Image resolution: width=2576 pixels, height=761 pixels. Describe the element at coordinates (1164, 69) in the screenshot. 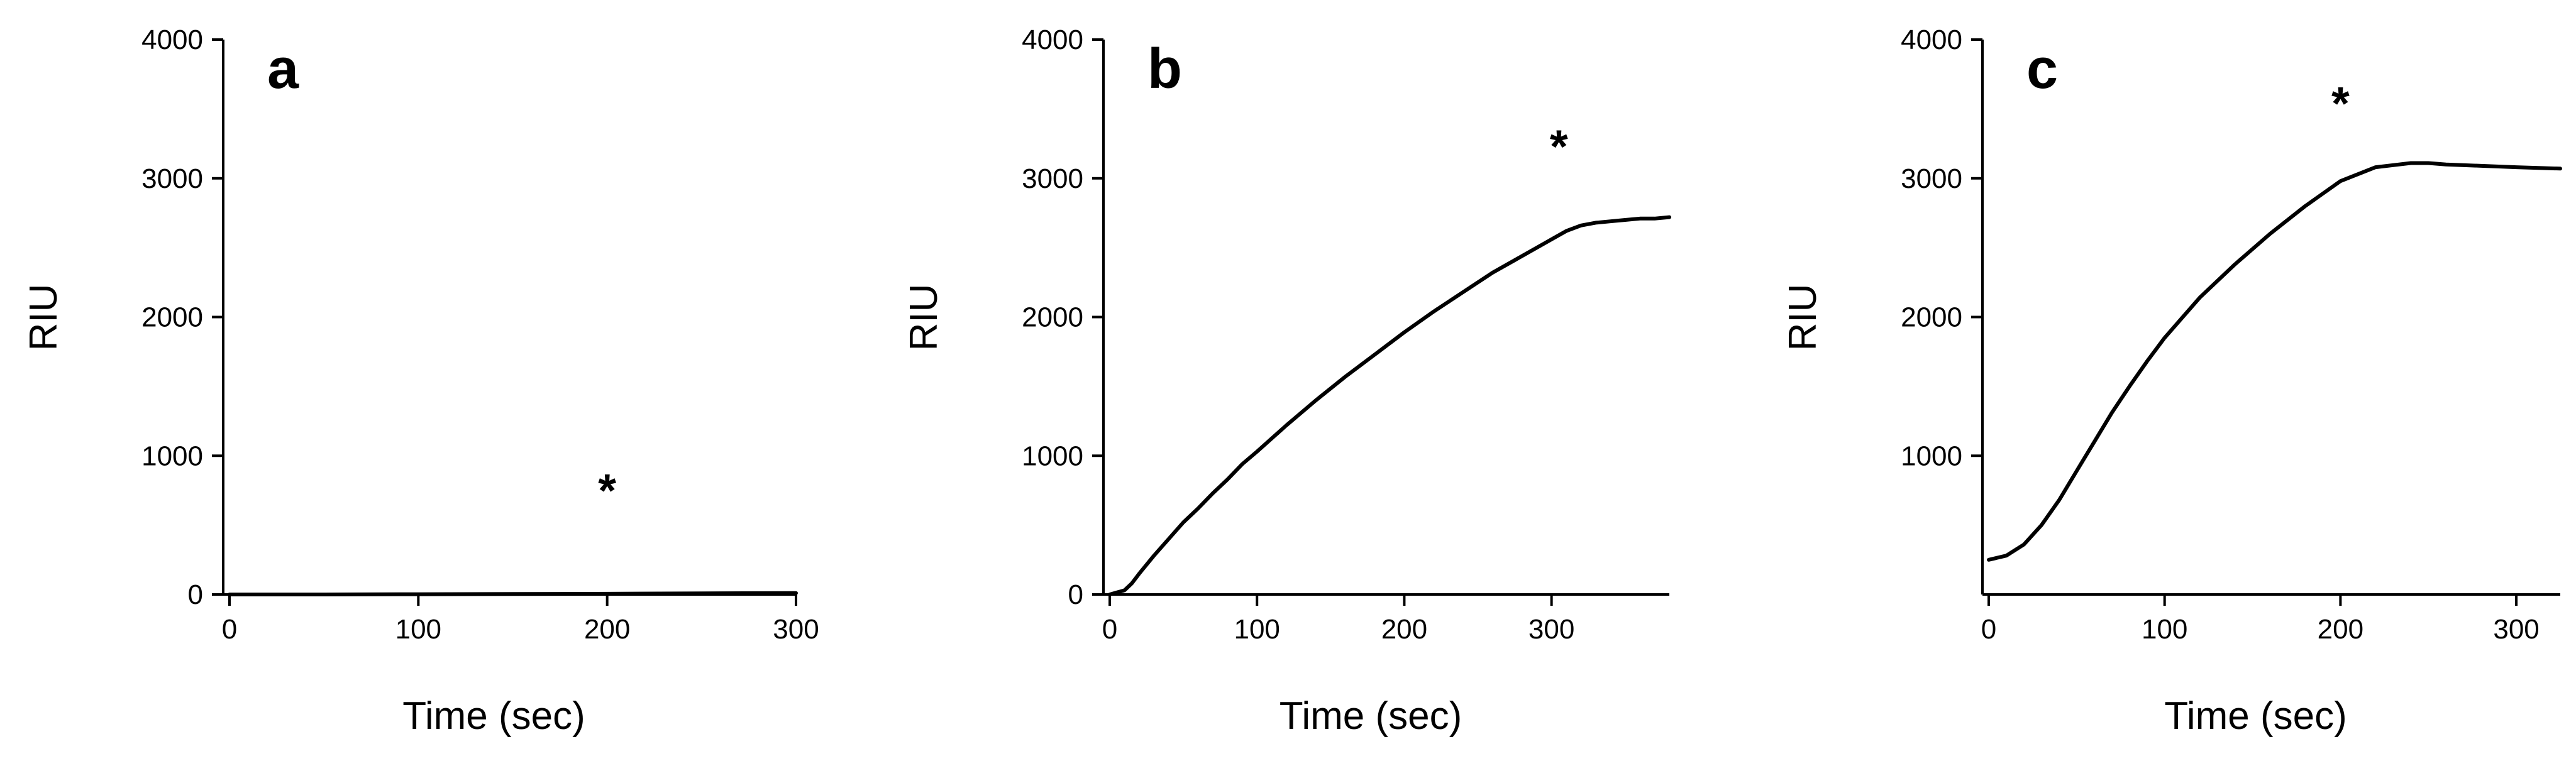

I see `panel-letter: b` at that location.